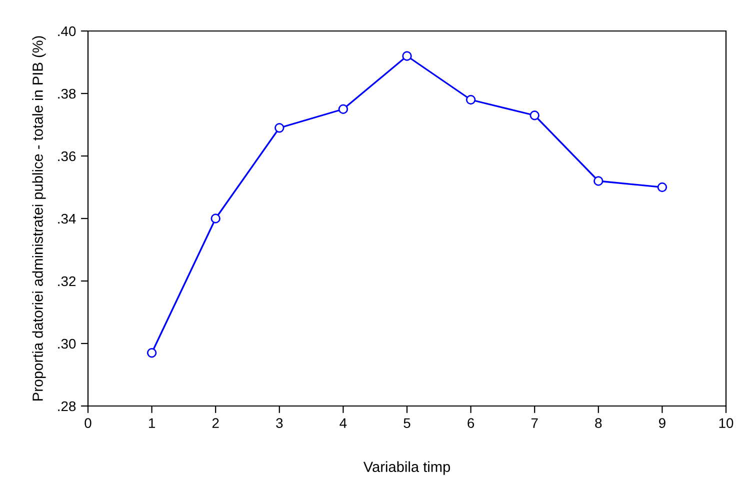 The width and height of the screenshot is (739, 477). Describe the element at coordinates (471, 423) in the screenshot. I see `x-tick-label: 6` at that location.